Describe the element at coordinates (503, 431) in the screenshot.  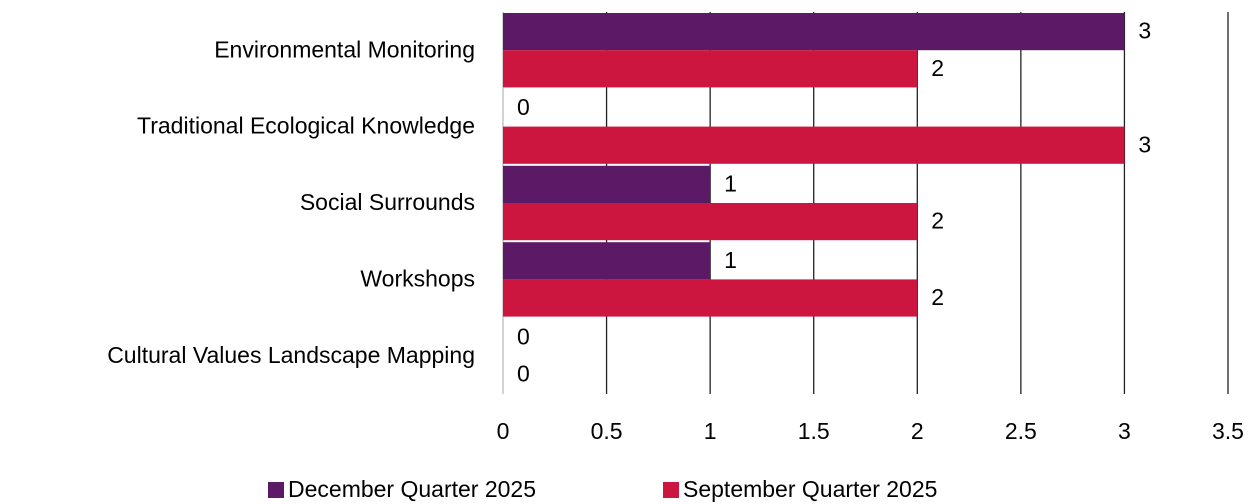
I see `x-tick-label: 0` at that location.